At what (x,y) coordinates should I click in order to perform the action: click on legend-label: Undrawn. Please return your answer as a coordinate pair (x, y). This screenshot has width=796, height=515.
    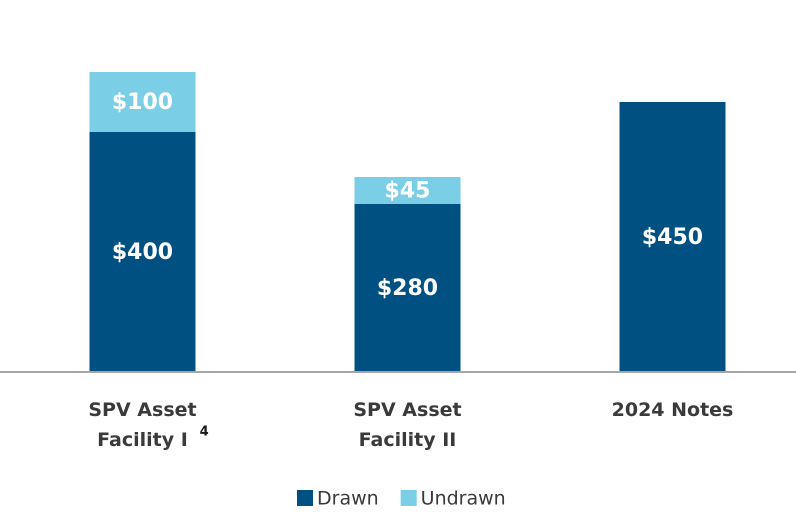
    Looking at the image, I should click on (463, 499).